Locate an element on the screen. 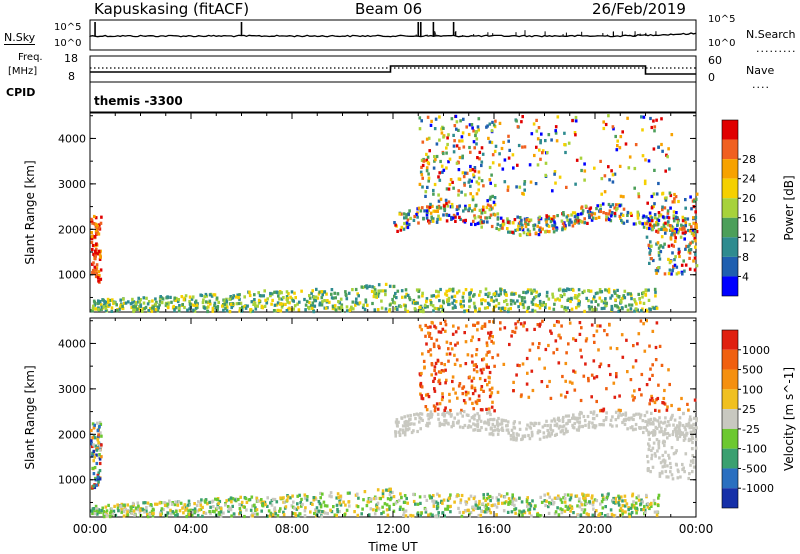 This screenshot has height=554, width=800. colorbar-segment is located at coordinates (730, 130).